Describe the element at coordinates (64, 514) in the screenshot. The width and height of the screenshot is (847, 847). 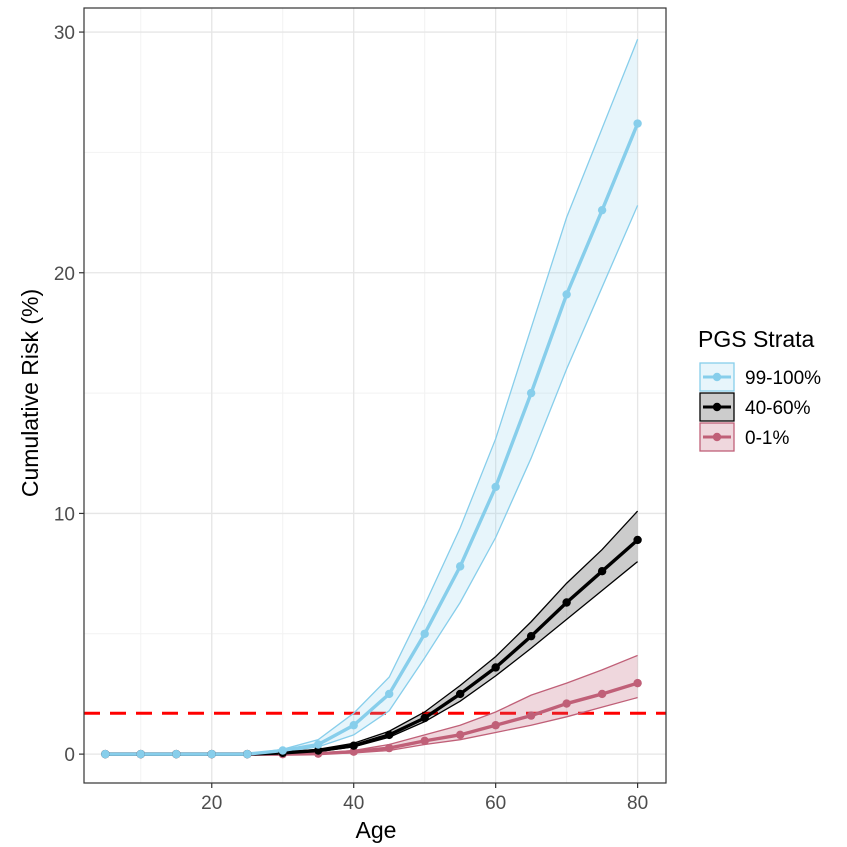
I see `y-tick-label: 10` at that location.